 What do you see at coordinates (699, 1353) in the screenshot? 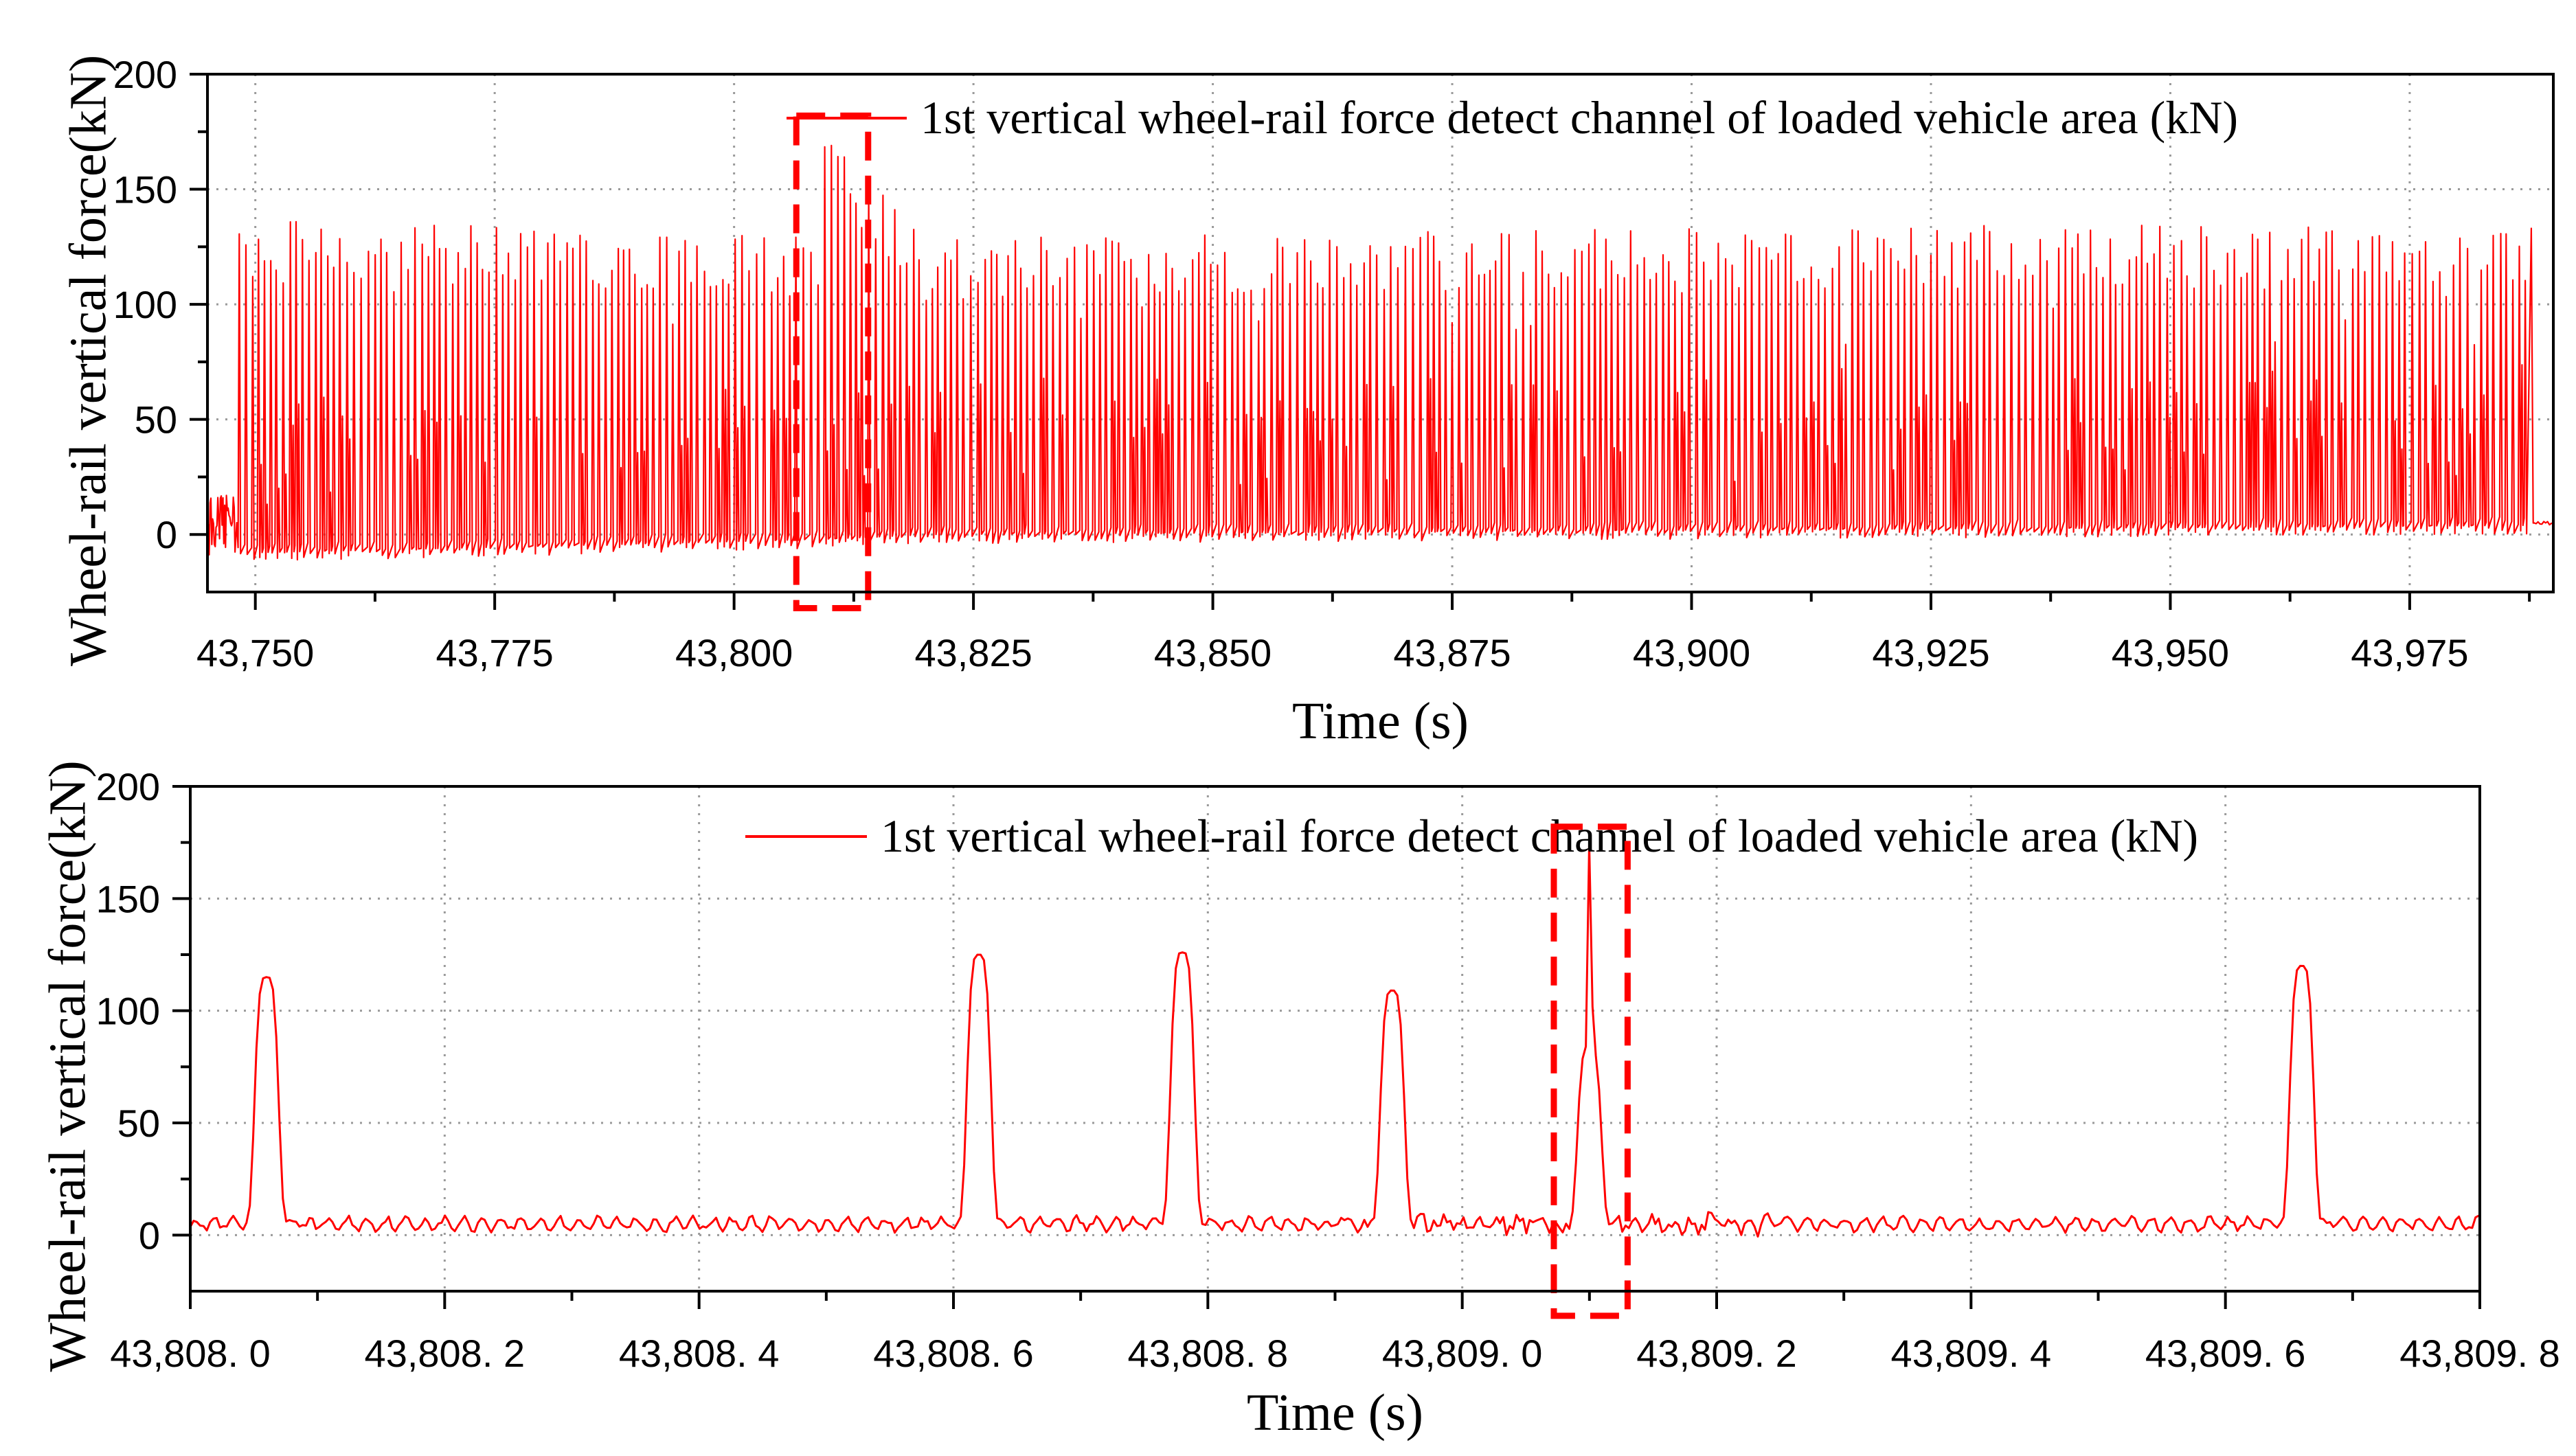
I see `x-tick-label: 43,808. 4` at bounding box center [699, 1353].